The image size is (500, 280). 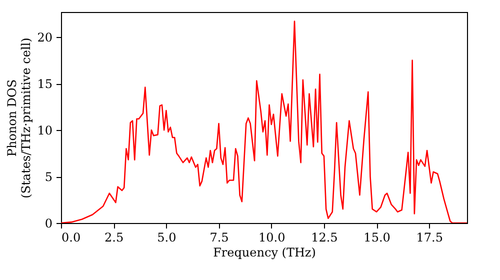 What do you see at coordinates (44, 84) in the screenshot?
I see `y-tick-label: 15` at bounding box center [44, 84].